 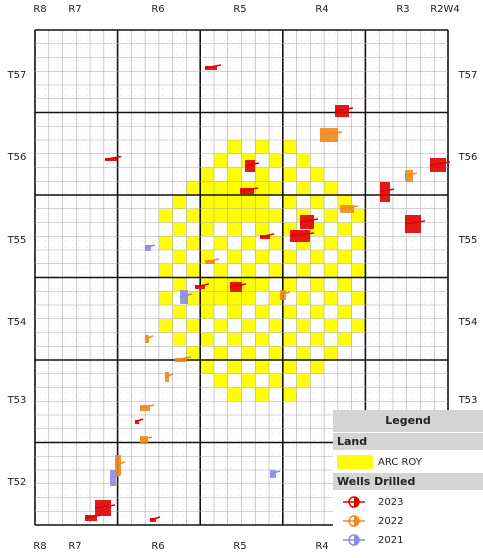 I want to click on range-label: R5, so click(x=239, y=546).